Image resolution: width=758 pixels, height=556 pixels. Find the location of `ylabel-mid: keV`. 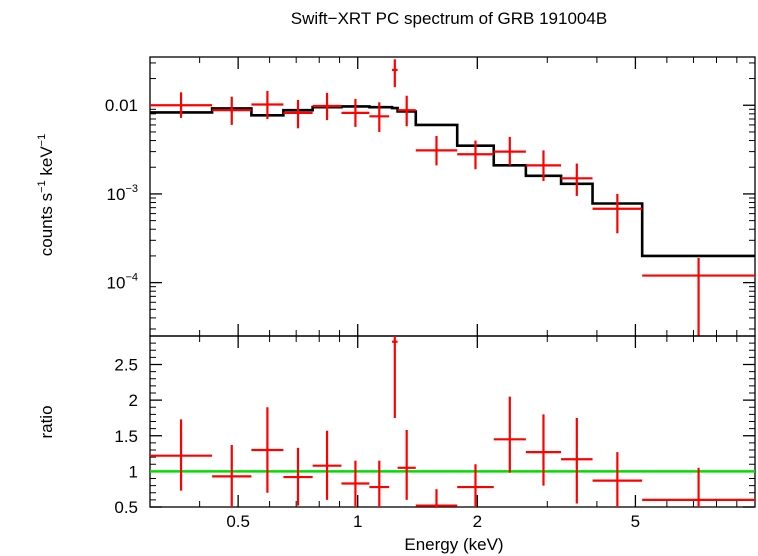

ylabel-mid: keV is located at coordinates (46, 163).